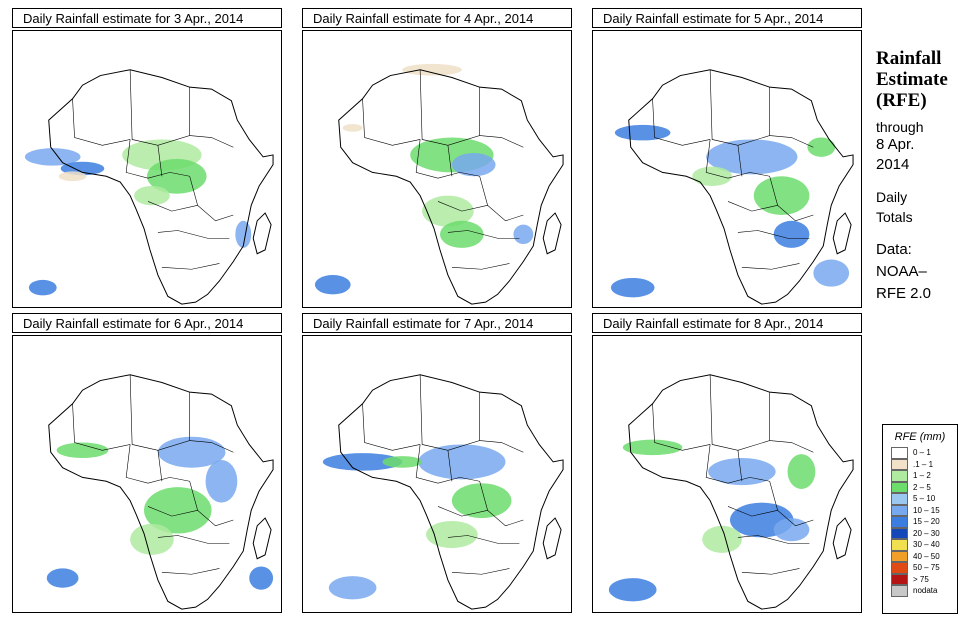 Image resolution: width=967 pixels, height=626 pixels. Describe the element at coordinates (147, 323) in the screenshot. I see `panel-title: Daily Rainfall estimate for 6 Apr., 2014` at that location.